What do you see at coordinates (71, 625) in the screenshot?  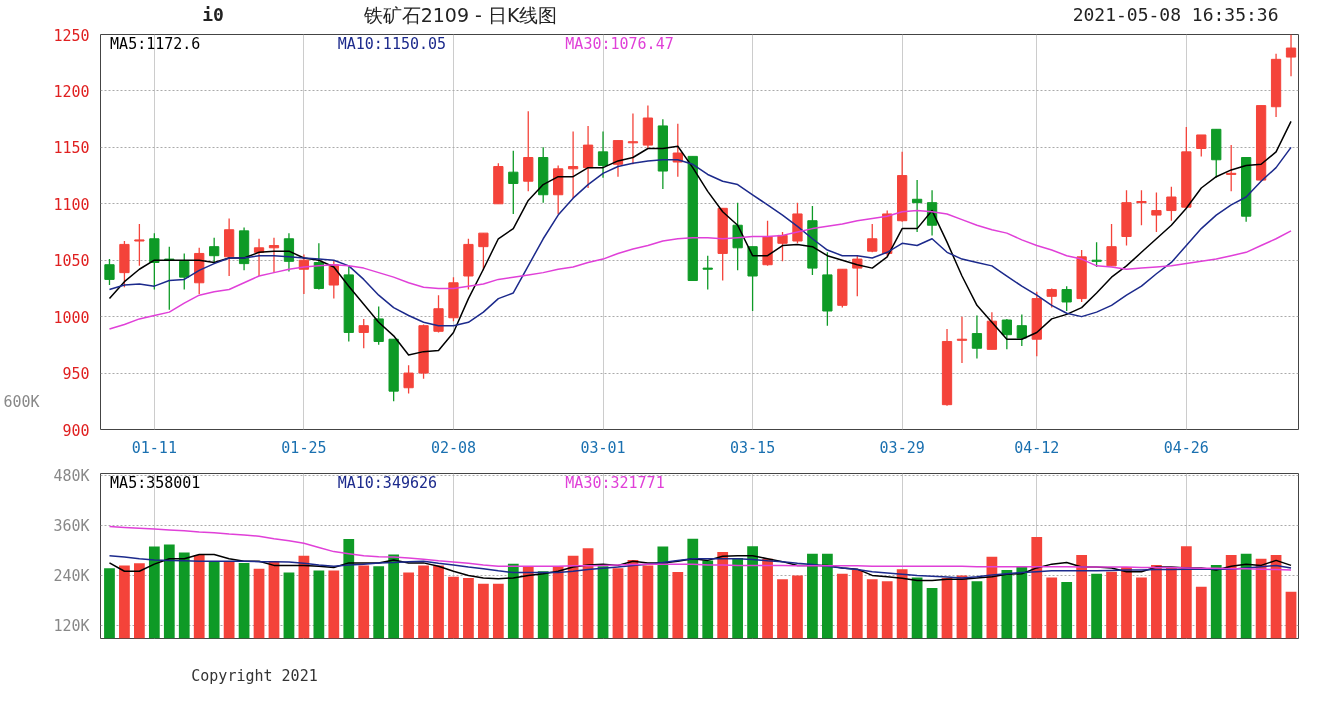 I see `y-tick-label: 120K` at bounding box center [71, 625].